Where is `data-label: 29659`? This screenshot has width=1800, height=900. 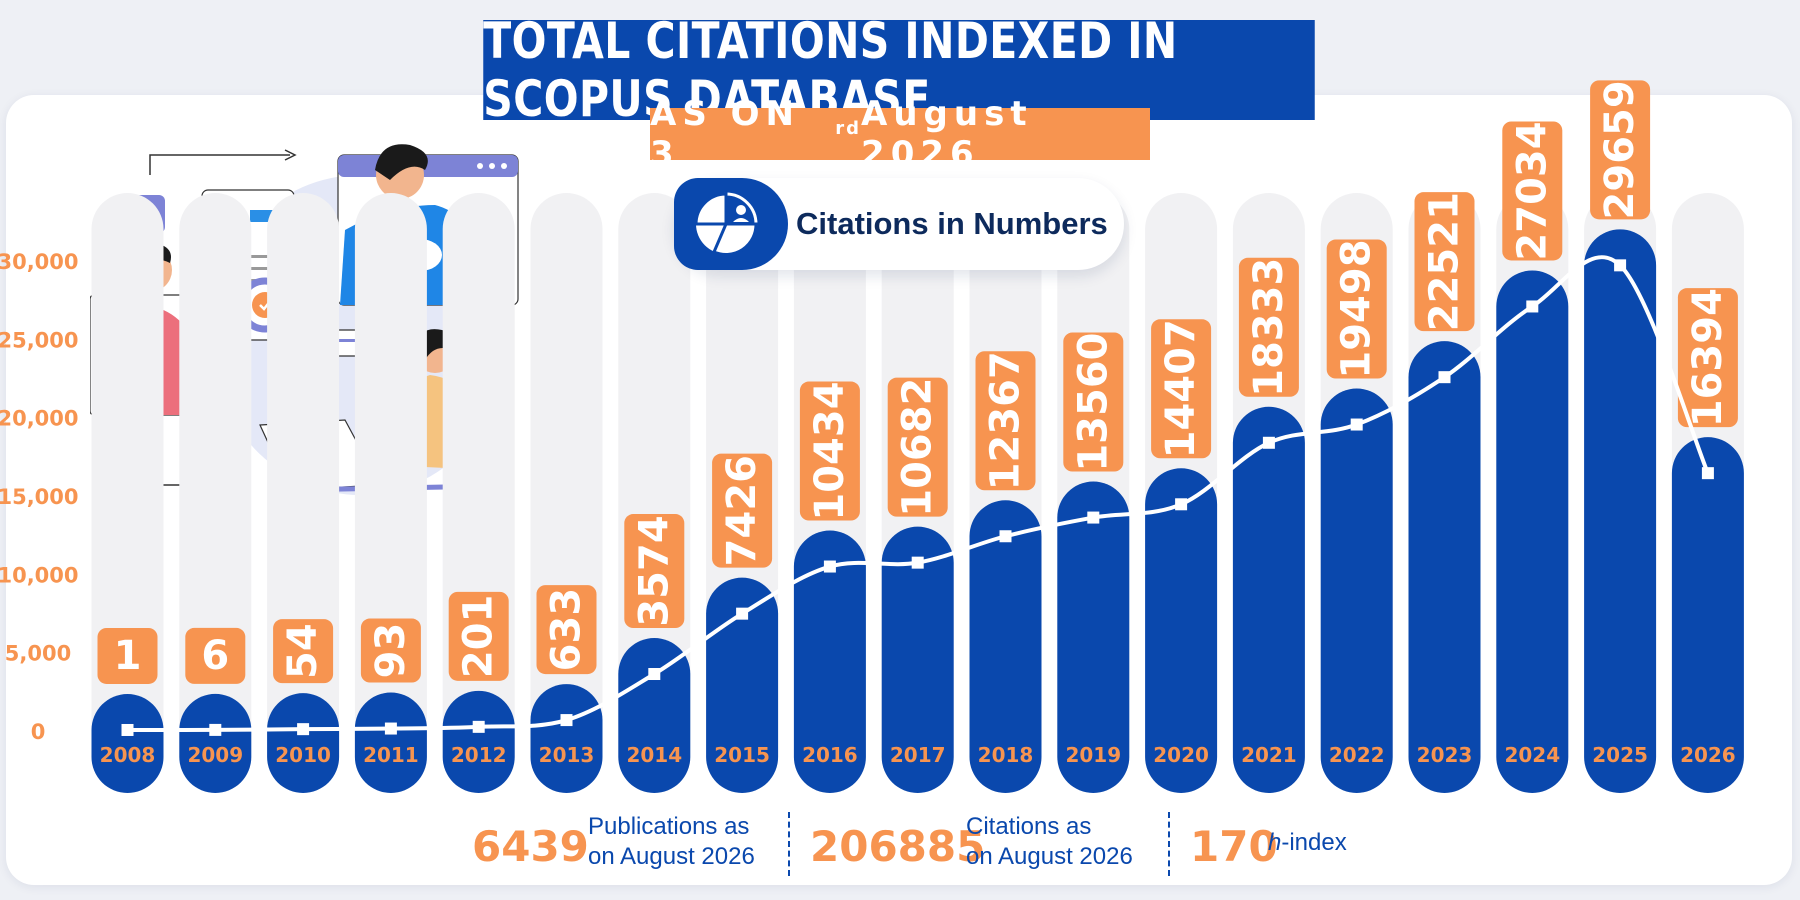 data-label: 29659 is located at coordinates (1620, 149).